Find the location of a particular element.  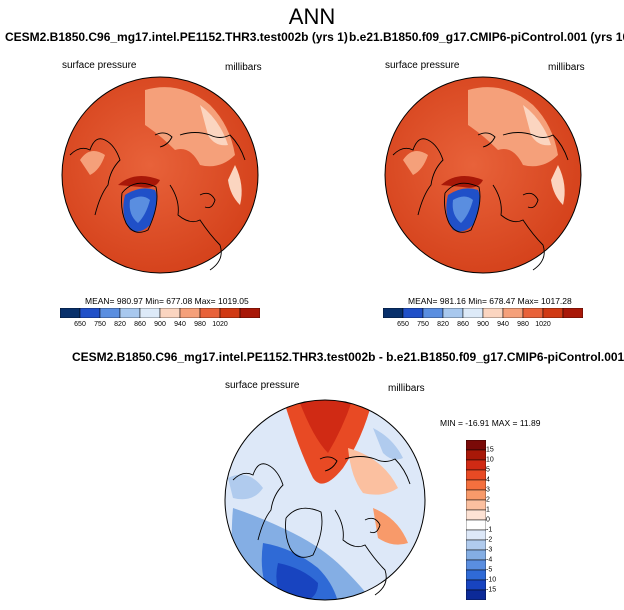

panel-1-unit-label: millibars is located at coordinates (243, 67).